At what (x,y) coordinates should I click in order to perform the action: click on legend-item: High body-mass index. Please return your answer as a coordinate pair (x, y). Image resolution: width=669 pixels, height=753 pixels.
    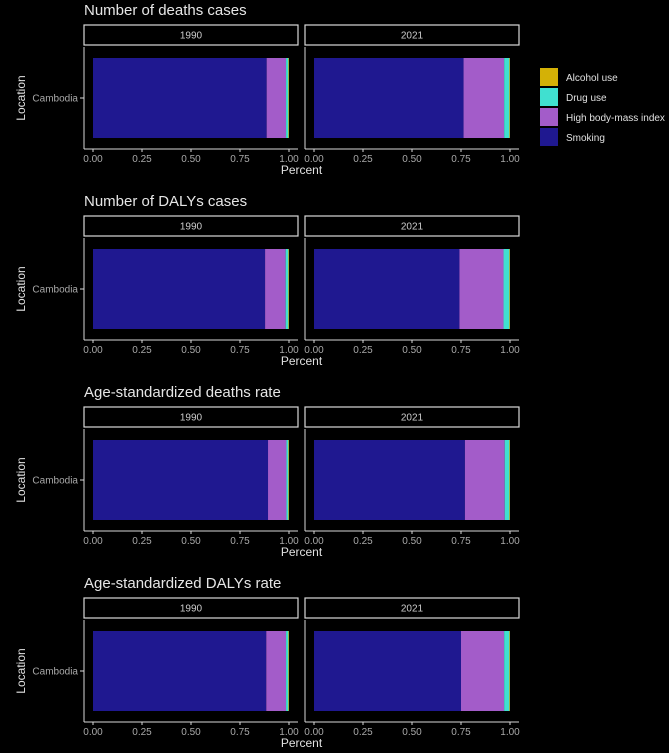
    Looking at the image, I should click on (602, 117).